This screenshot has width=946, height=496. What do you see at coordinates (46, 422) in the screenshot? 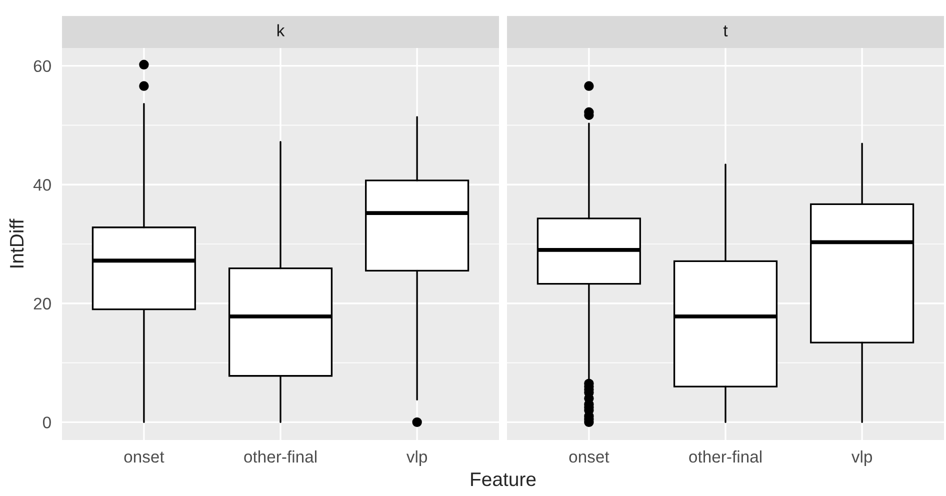
I see `y-tick-label: 0` at bounding box center [46, 422].